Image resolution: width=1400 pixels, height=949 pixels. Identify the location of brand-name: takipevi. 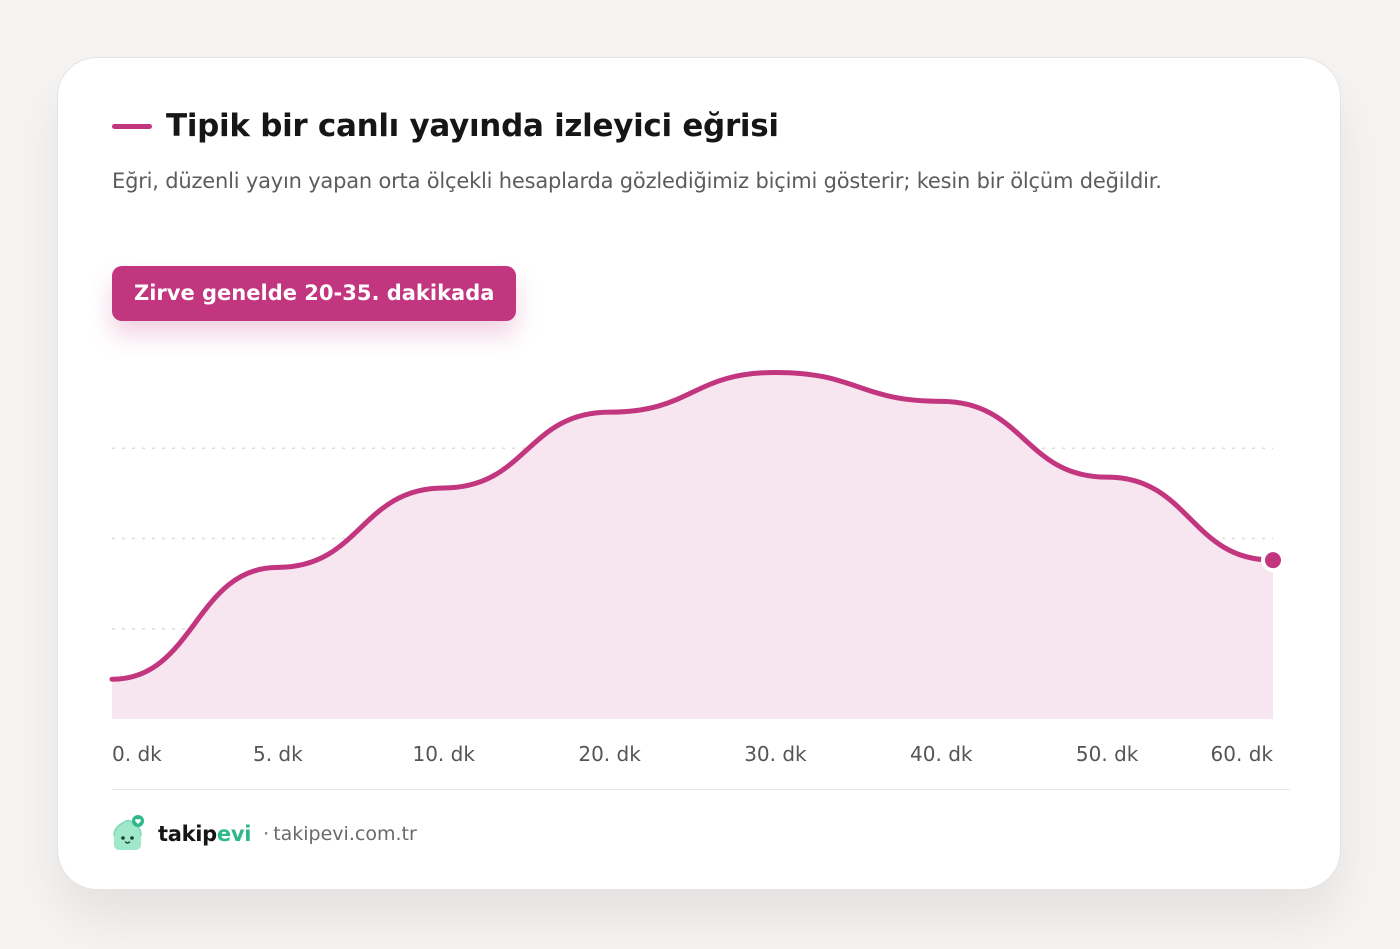
(204, 834).